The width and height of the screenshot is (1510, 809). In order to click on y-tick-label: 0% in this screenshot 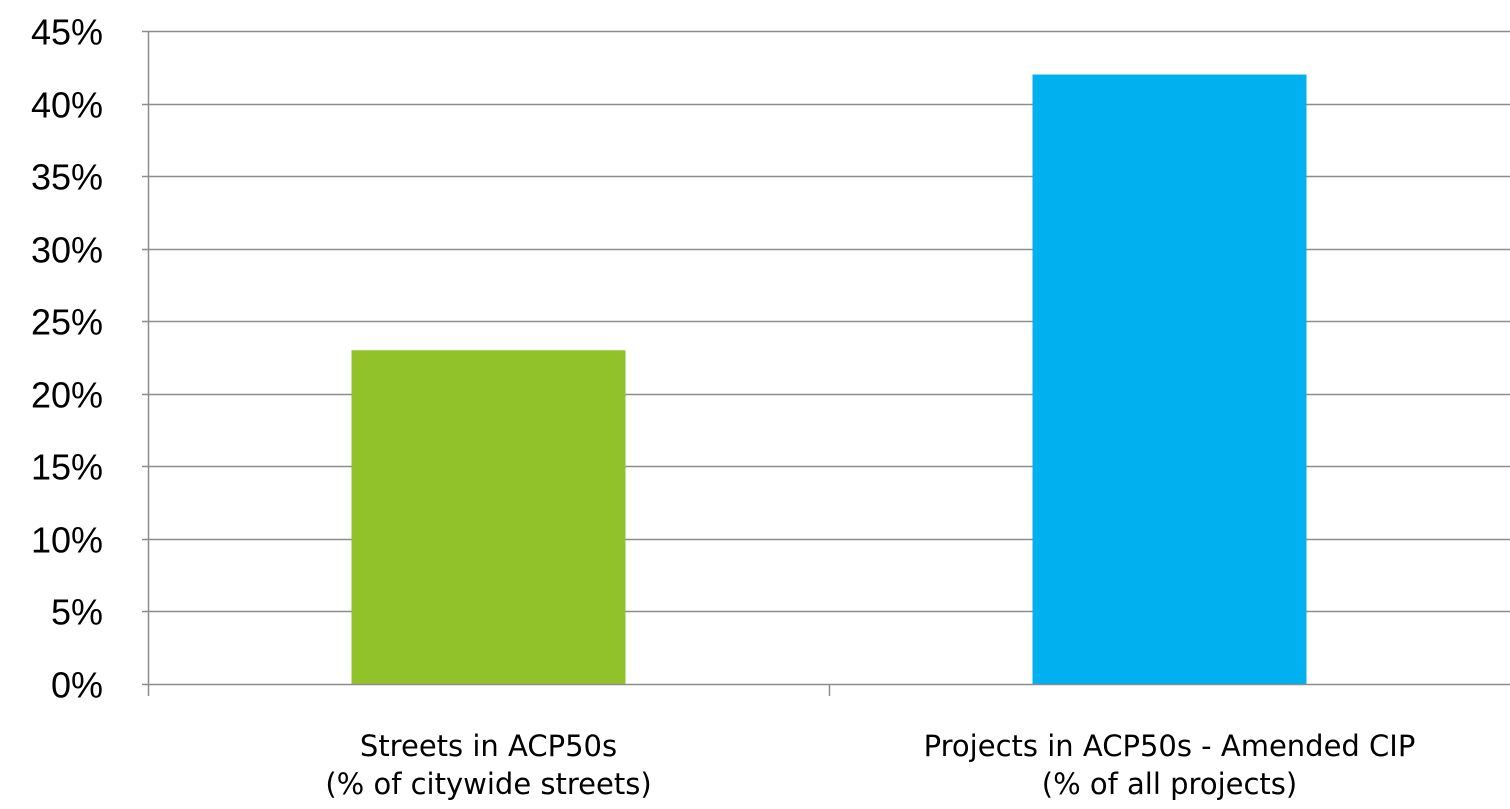, I will do `click(77, 685)`.